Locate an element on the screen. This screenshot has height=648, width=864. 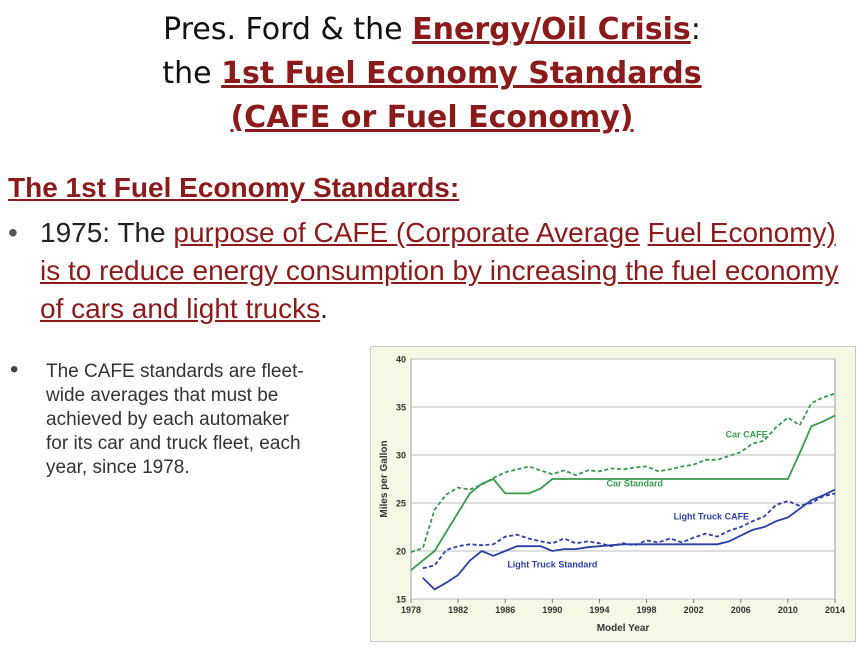
x-tick-label: 2006 is located at coordinates (741, 610).